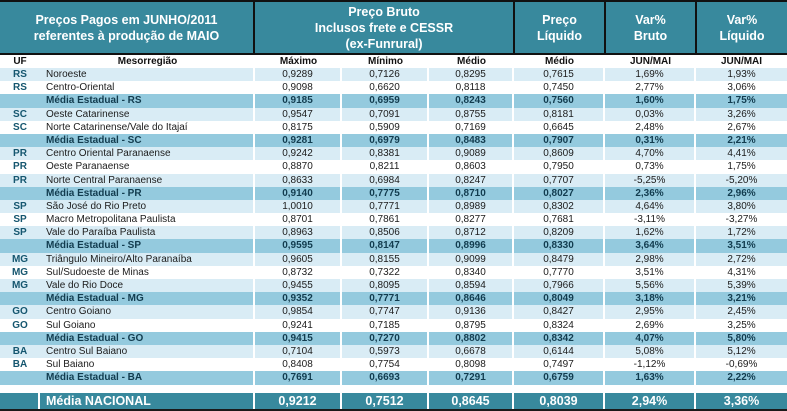  Describe the element at coordinates (147, 299) in the screenshot. I see `cell-mesorregiao: Média Estadual - MG` at that location.